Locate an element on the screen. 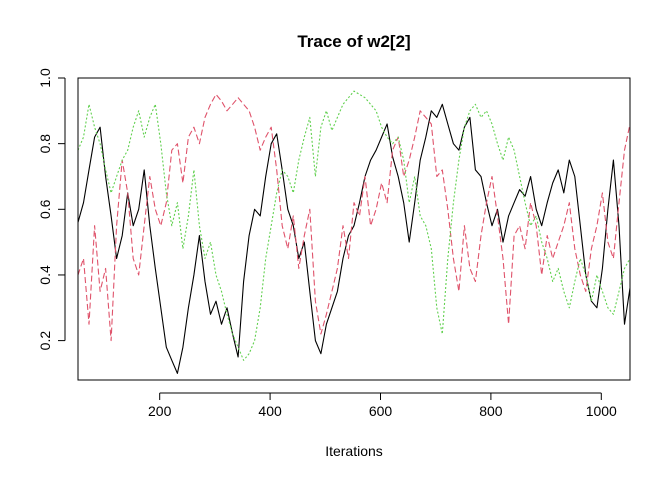 The height and width of the screenshot is (480, 672). y-tick-label: 0.6 is located at coordinates (45, 209).